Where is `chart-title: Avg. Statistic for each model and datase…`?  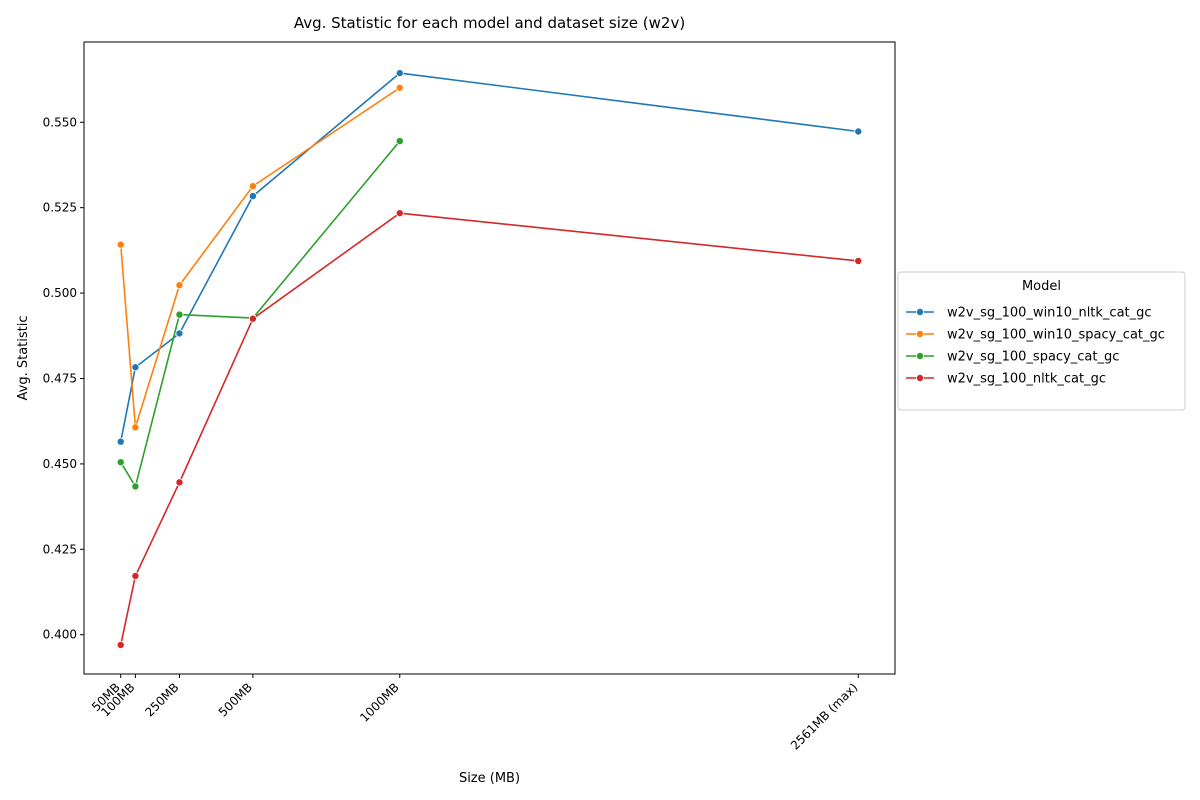
chart-title: Avg. Statistic for each model and datase… is located at coordinates (489, 23).